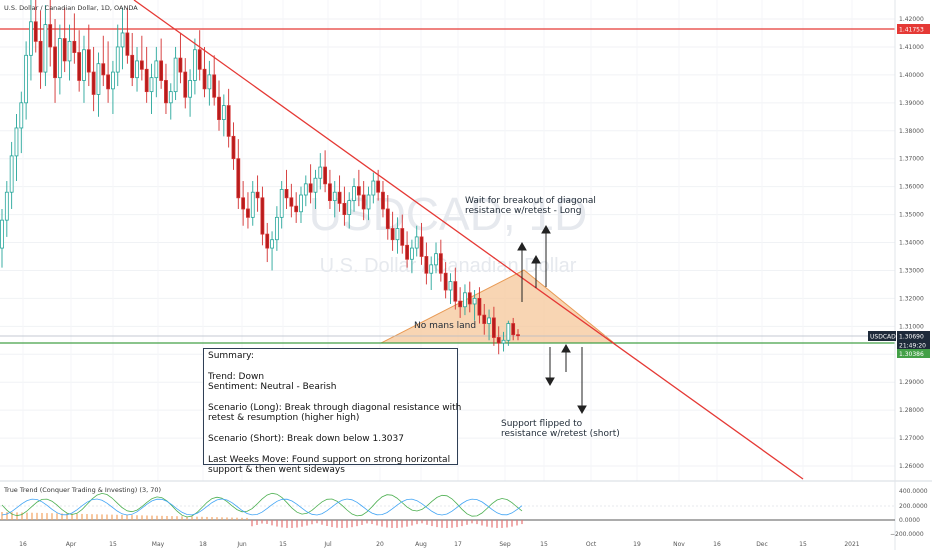 Image resolution: width=932 pixels, height=550 pixels. I want to click on symbol-badge-text: USDCAD, so click(883, 337).